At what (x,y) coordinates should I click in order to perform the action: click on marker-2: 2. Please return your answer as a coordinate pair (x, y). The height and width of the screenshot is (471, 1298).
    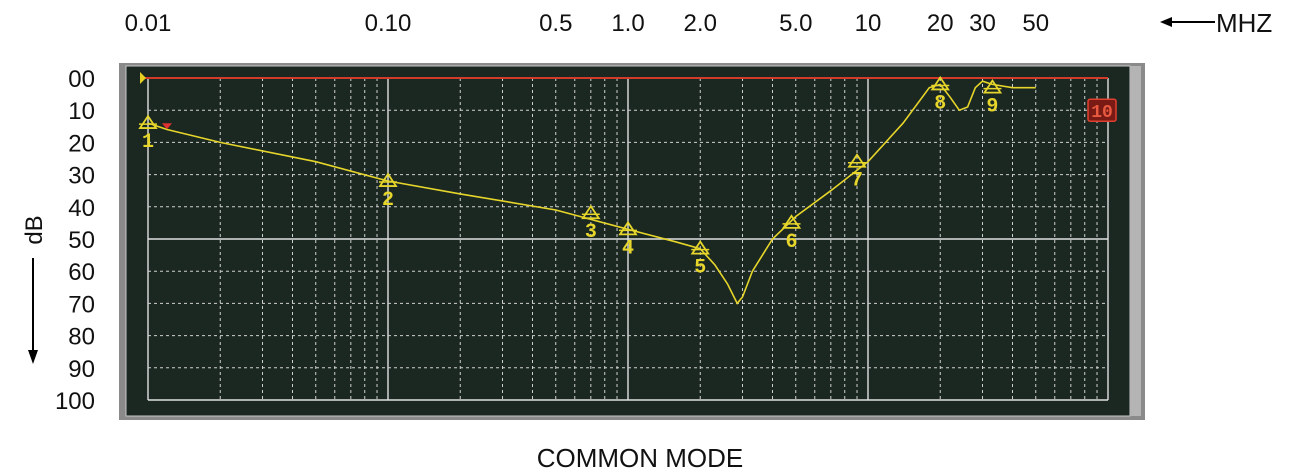
    Looking at the image, I should click on (388, 192).